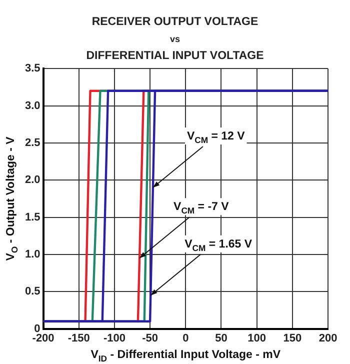 This screenshot has width=350, height=364. Describe the element at coordinates (43, 338) in the screenshot. I see `x-tick-label: -200` at that location.